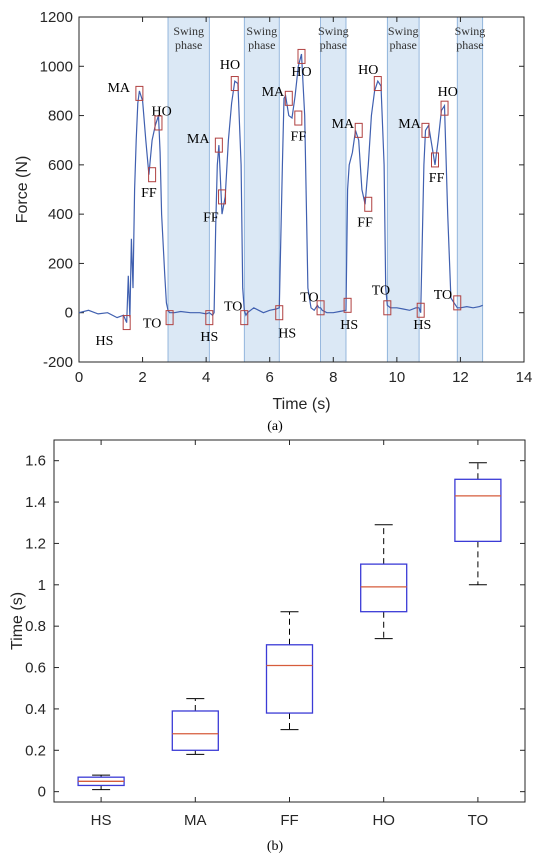 Image resolution: width=550 pixels, height=861 pixels. I want to click on y-tick-label: 0.2, so click(35, 750).